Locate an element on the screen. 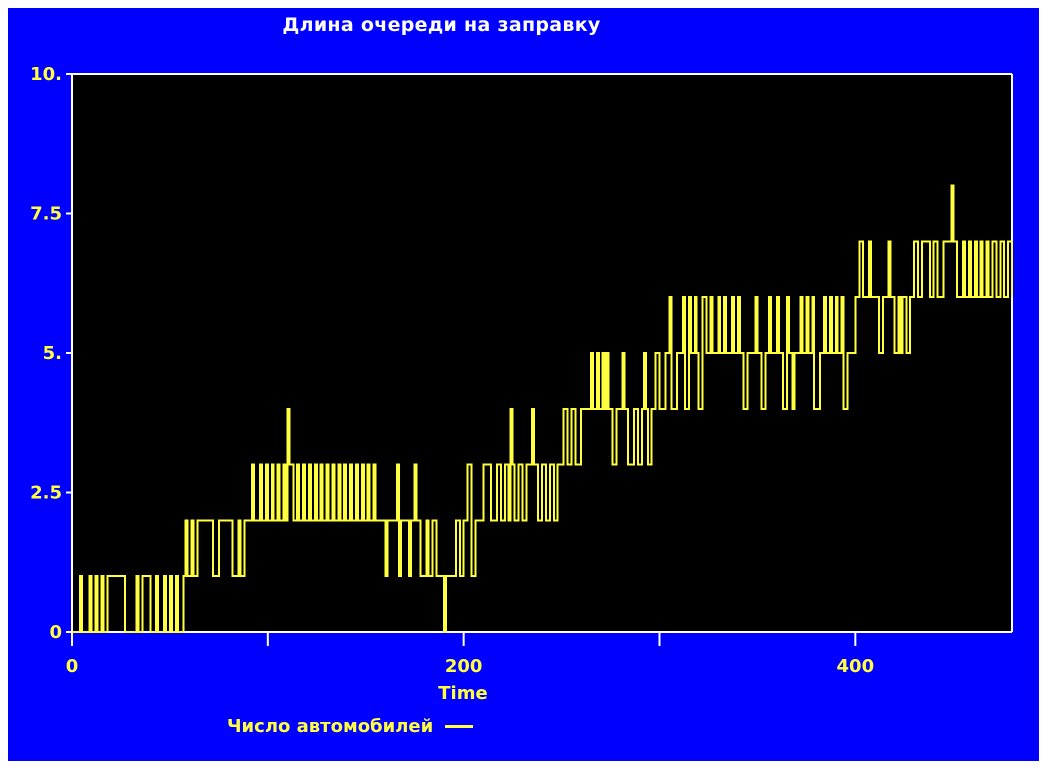 Image resolution: width=1047 pixels, height=769 pixels. y-tick-label: 7.5 is located at coordinates (46, 214).